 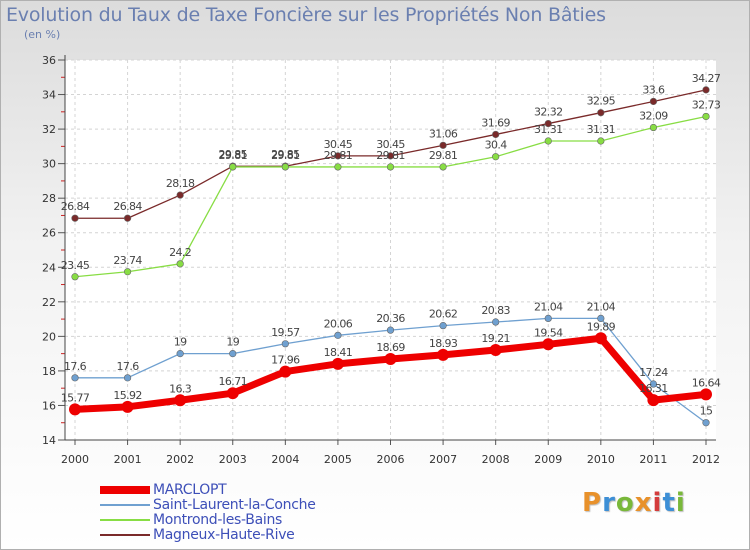 I want to click on legend-label-magneux: Magneux-Haute-Rive, so click(x=224, y=535).